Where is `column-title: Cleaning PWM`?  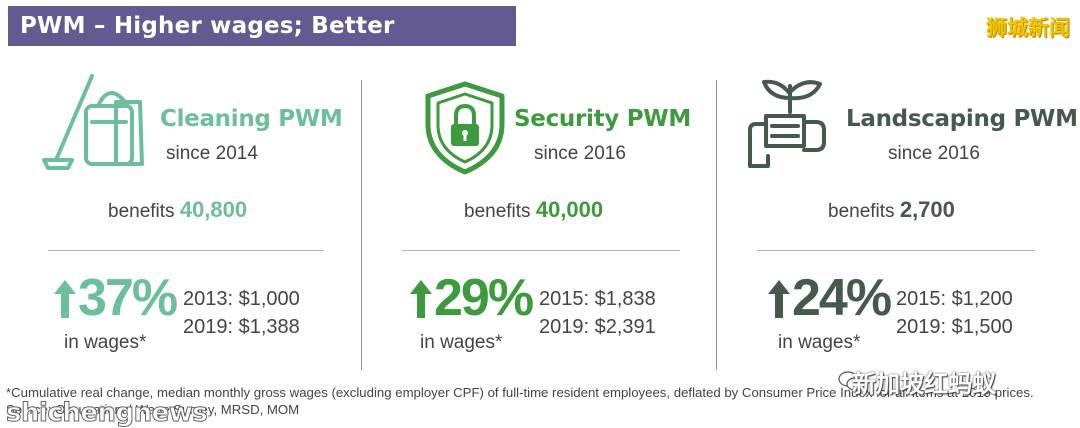
column-title: Cleaning PWM is located at coordinates (251, 119).